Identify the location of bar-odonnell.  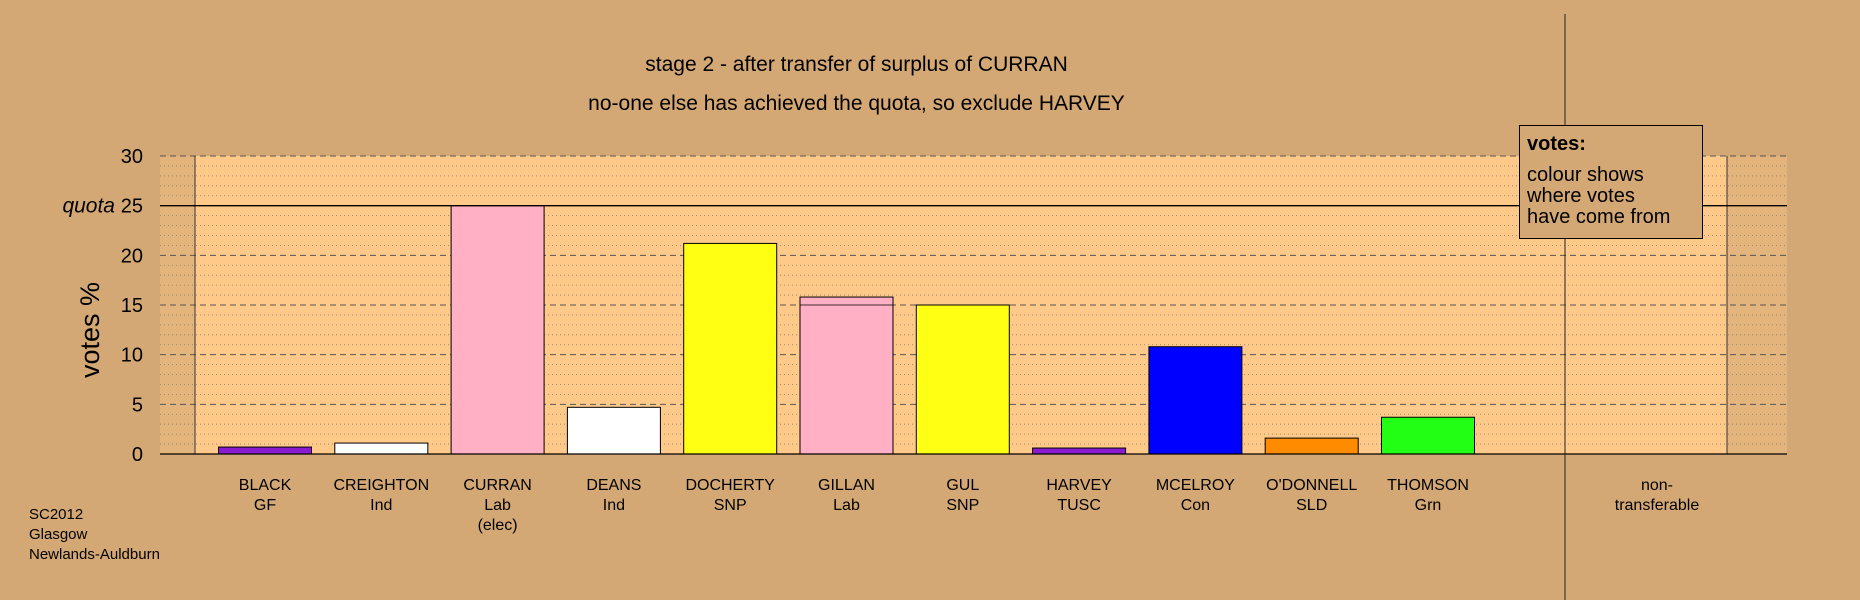
(1311, 446).